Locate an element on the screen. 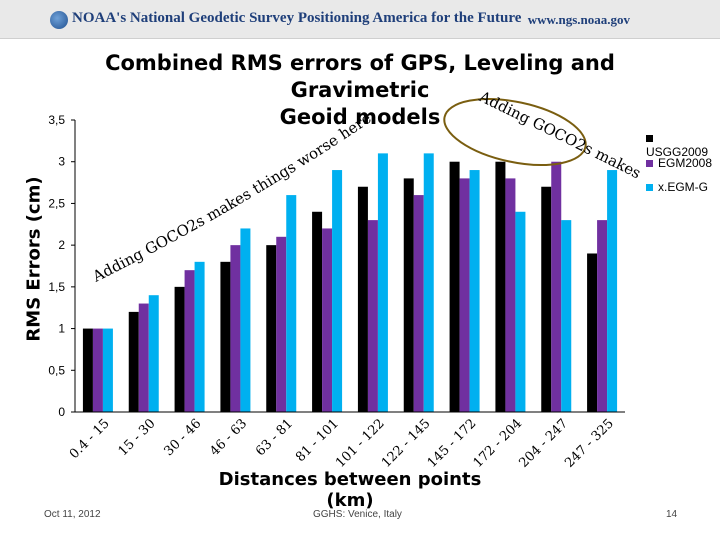 The height and width of the screenshot is (540, 720). y-tick-label: 0,5 is located at coordinates (56, 370).